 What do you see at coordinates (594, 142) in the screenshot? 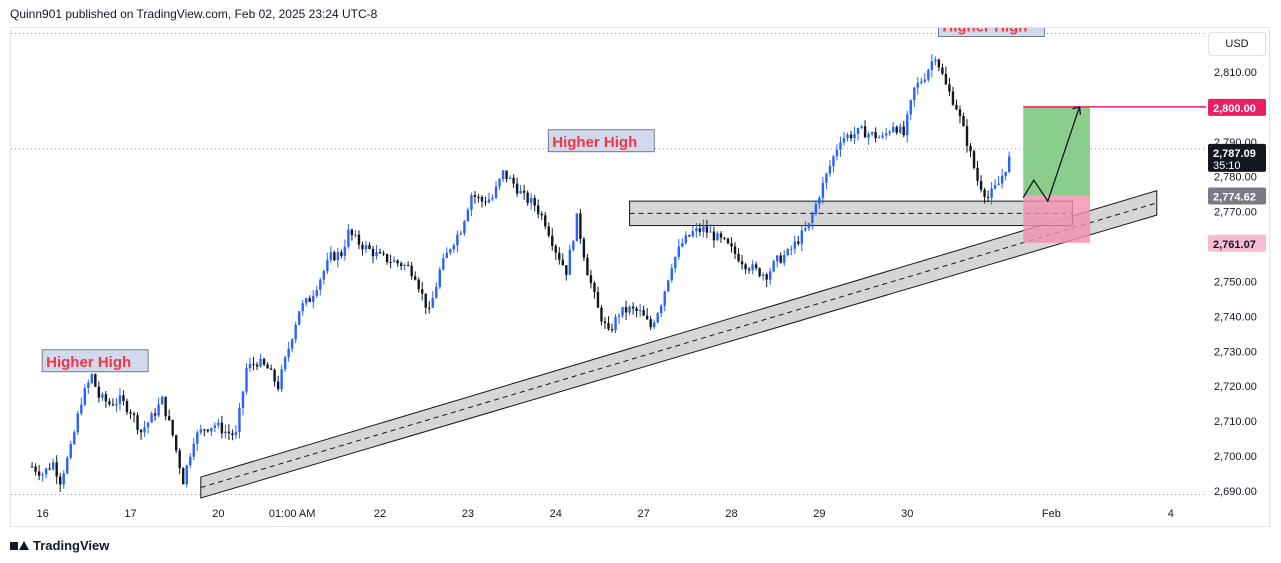
I see `label-text: Higher High` at bounding box center [594, 142].